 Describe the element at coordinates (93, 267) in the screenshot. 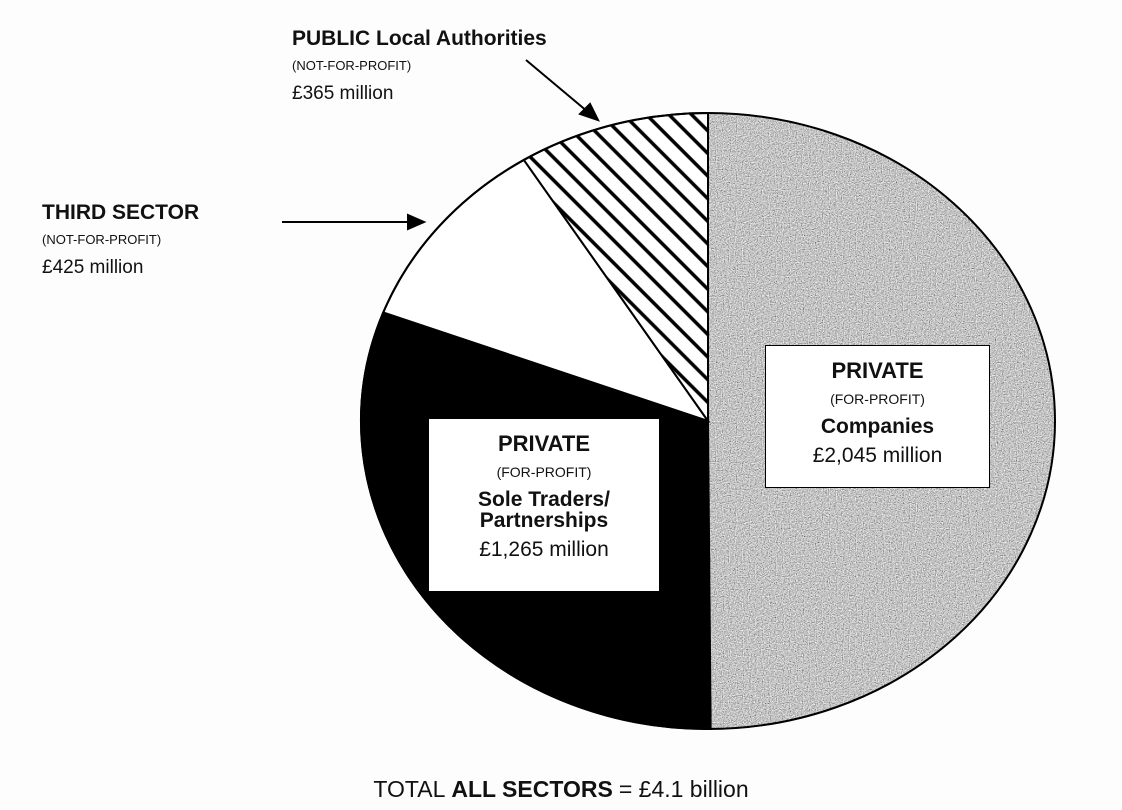

I see `value-label: £425 million` at that location.